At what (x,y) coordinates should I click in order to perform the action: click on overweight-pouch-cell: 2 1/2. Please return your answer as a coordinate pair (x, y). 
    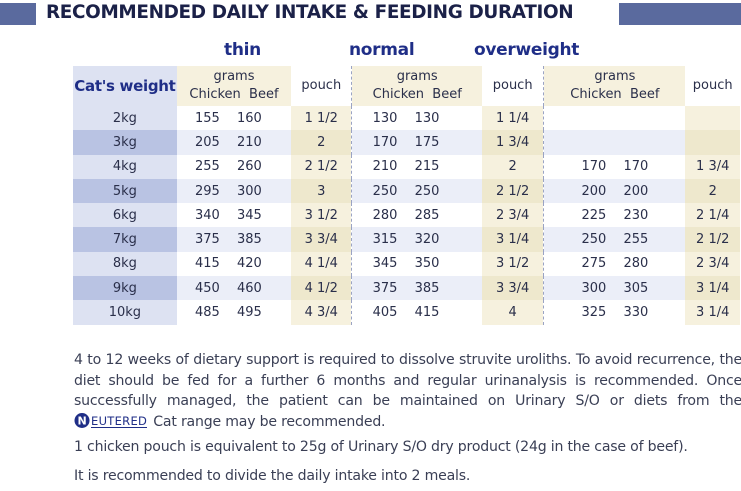
    Looking at the image, I should click on (712, 239).